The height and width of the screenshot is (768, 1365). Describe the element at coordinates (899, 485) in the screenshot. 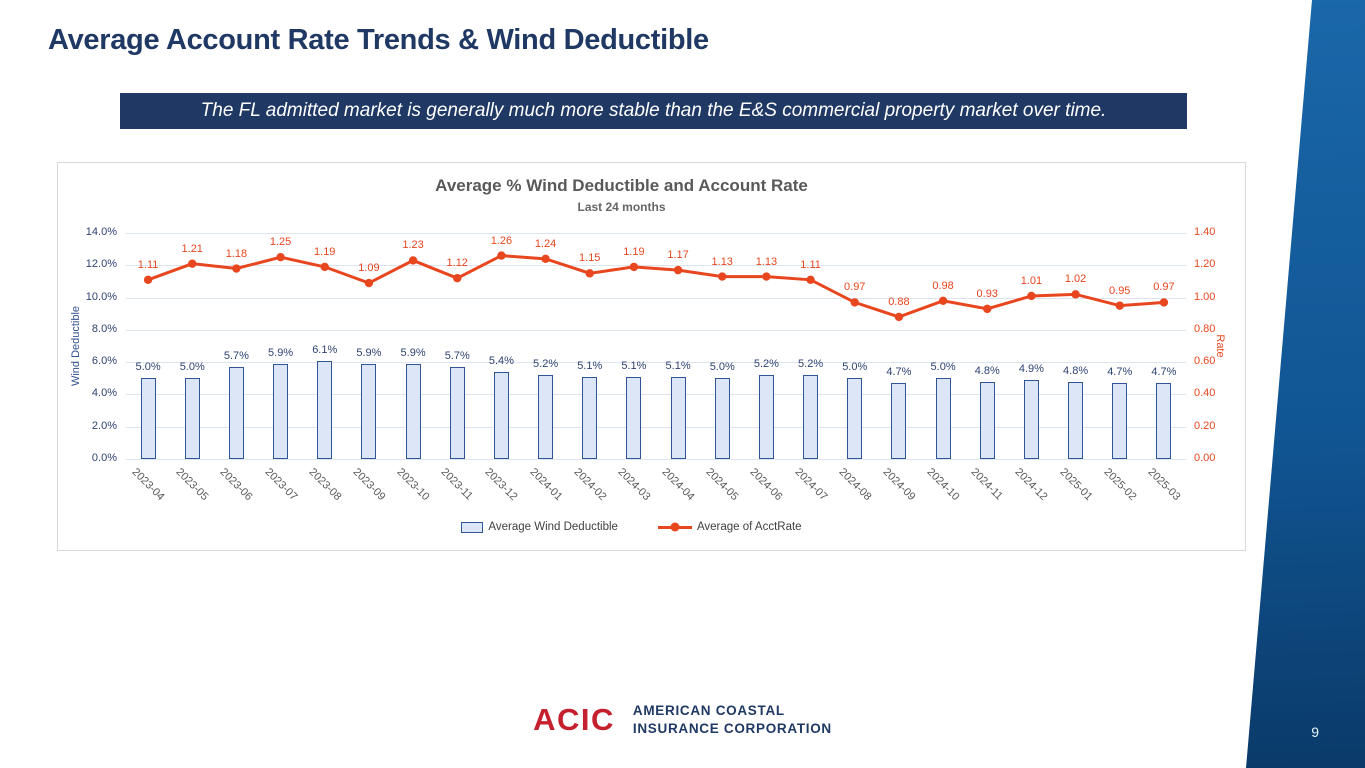

I see `x-axis-label: 2024-09` at that location.